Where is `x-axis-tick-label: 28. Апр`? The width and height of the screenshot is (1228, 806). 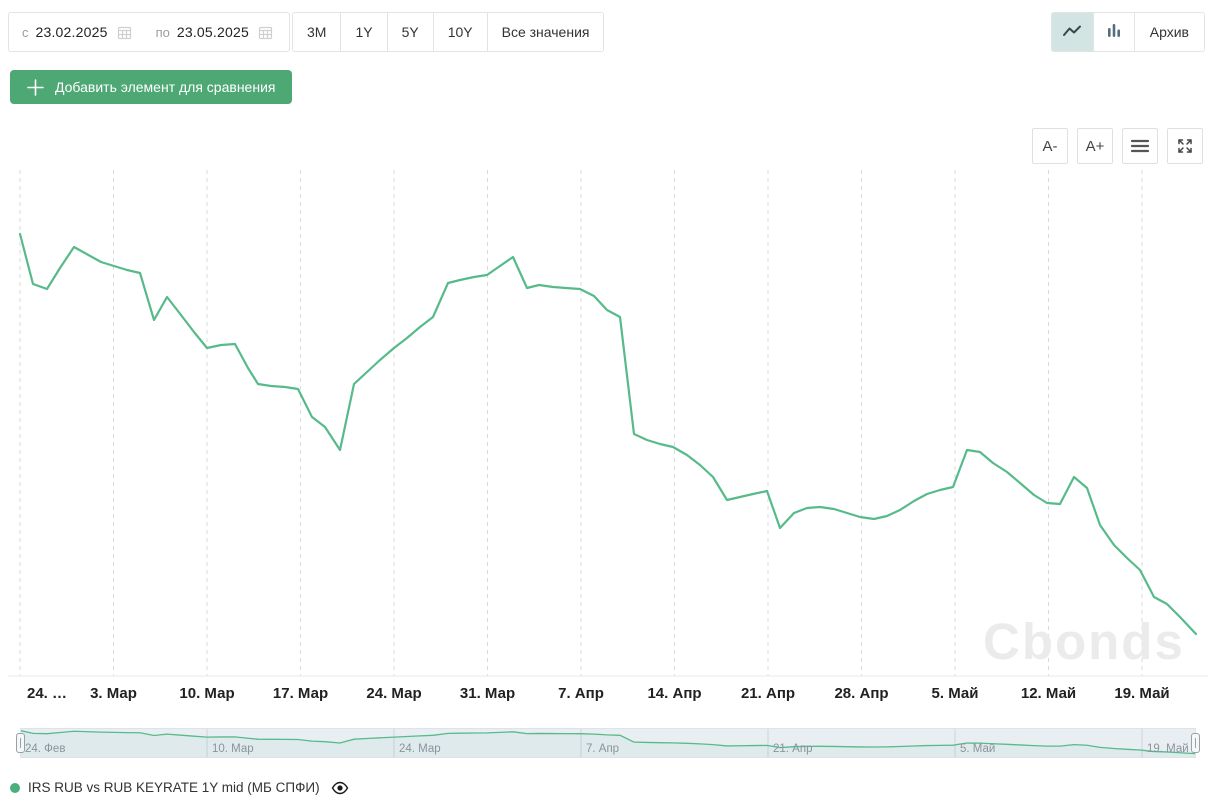
x-axis-tick-label: 28. Апр is located at coordinates (861, 693).